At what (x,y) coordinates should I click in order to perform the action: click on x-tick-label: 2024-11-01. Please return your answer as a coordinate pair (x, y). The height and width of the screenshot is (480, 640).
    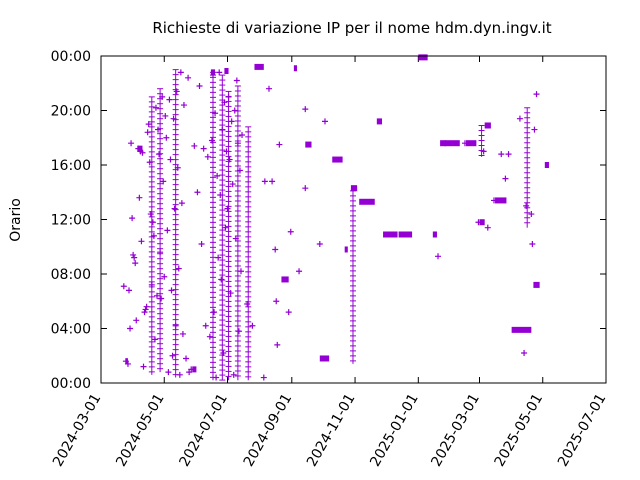
    Looking at the image, I should click on (331, 430).